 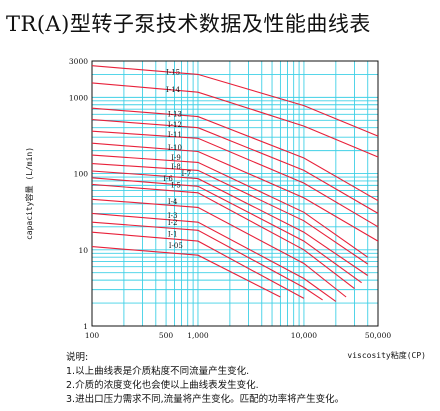 What do you see at coordinates (205, 399) in the screenshot?
I see `note-line-3: 3.进出口压力需求不同,流量将产生变化。匹配的功率将产生变化。` at bounding box center [205, 399].